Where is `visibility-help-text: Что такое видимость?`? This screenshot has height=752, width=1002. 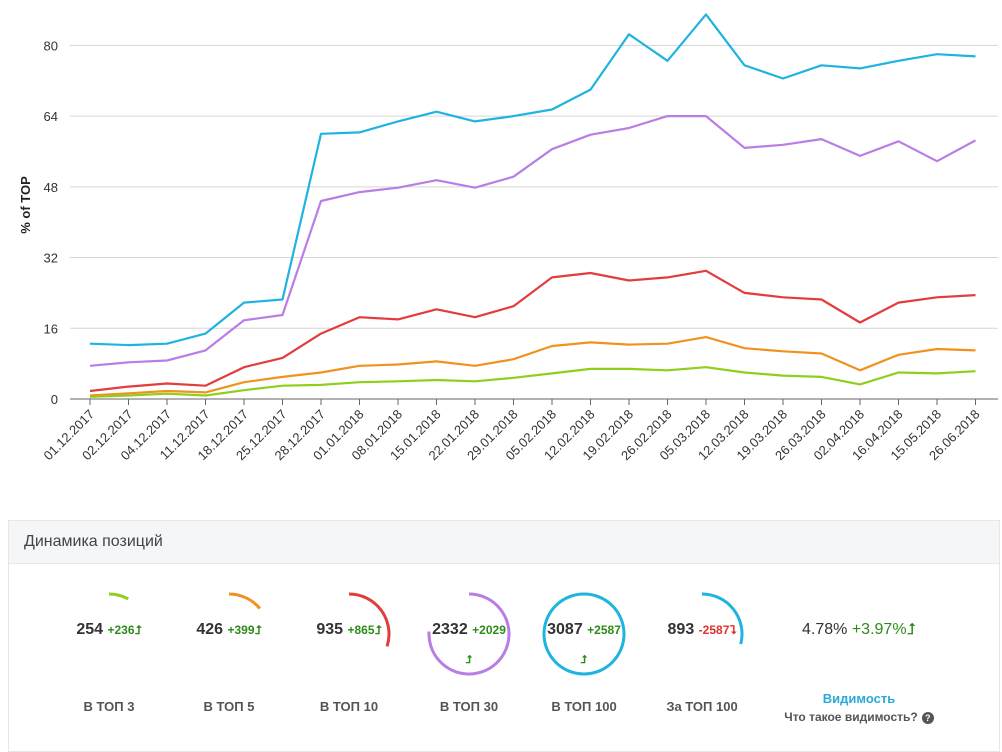 visibility-help-text: Что такое видимость? is located at coordinates (851, 717).